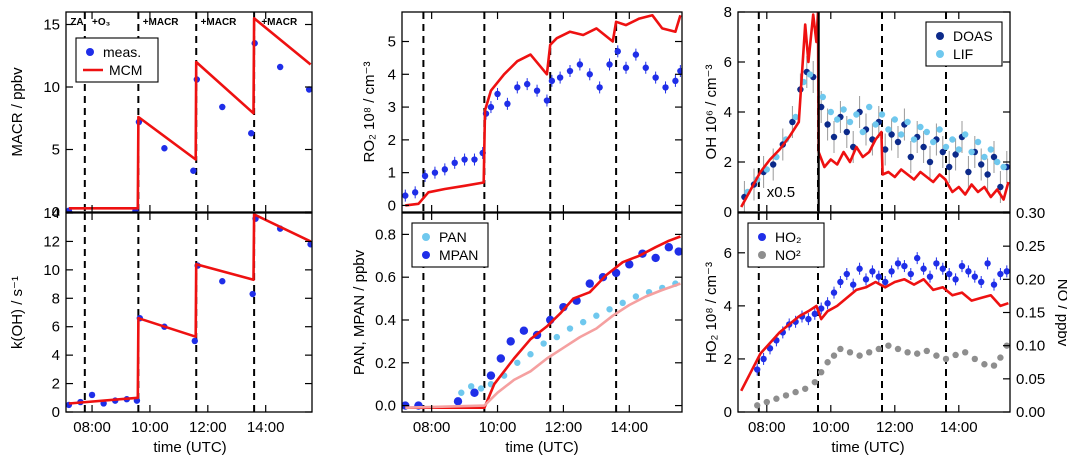 Image resolution: width=1067 pixels, height=456 pixels. Describe the element at coordinates (564, 427) in the screenshot. I see `xtick-label-pan-2: 12:00` at that location.